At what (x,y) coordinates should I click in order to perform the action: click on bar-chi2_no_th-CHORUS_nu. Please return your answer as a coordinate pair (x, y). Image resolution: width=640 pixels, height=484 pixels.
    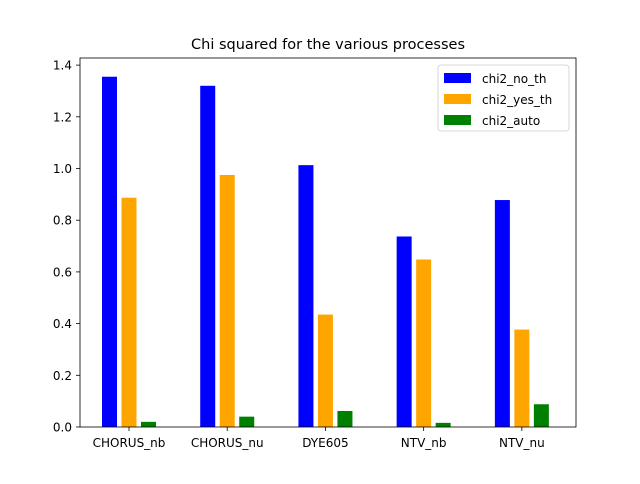
    Looking at the image, I should click on (208, 256).